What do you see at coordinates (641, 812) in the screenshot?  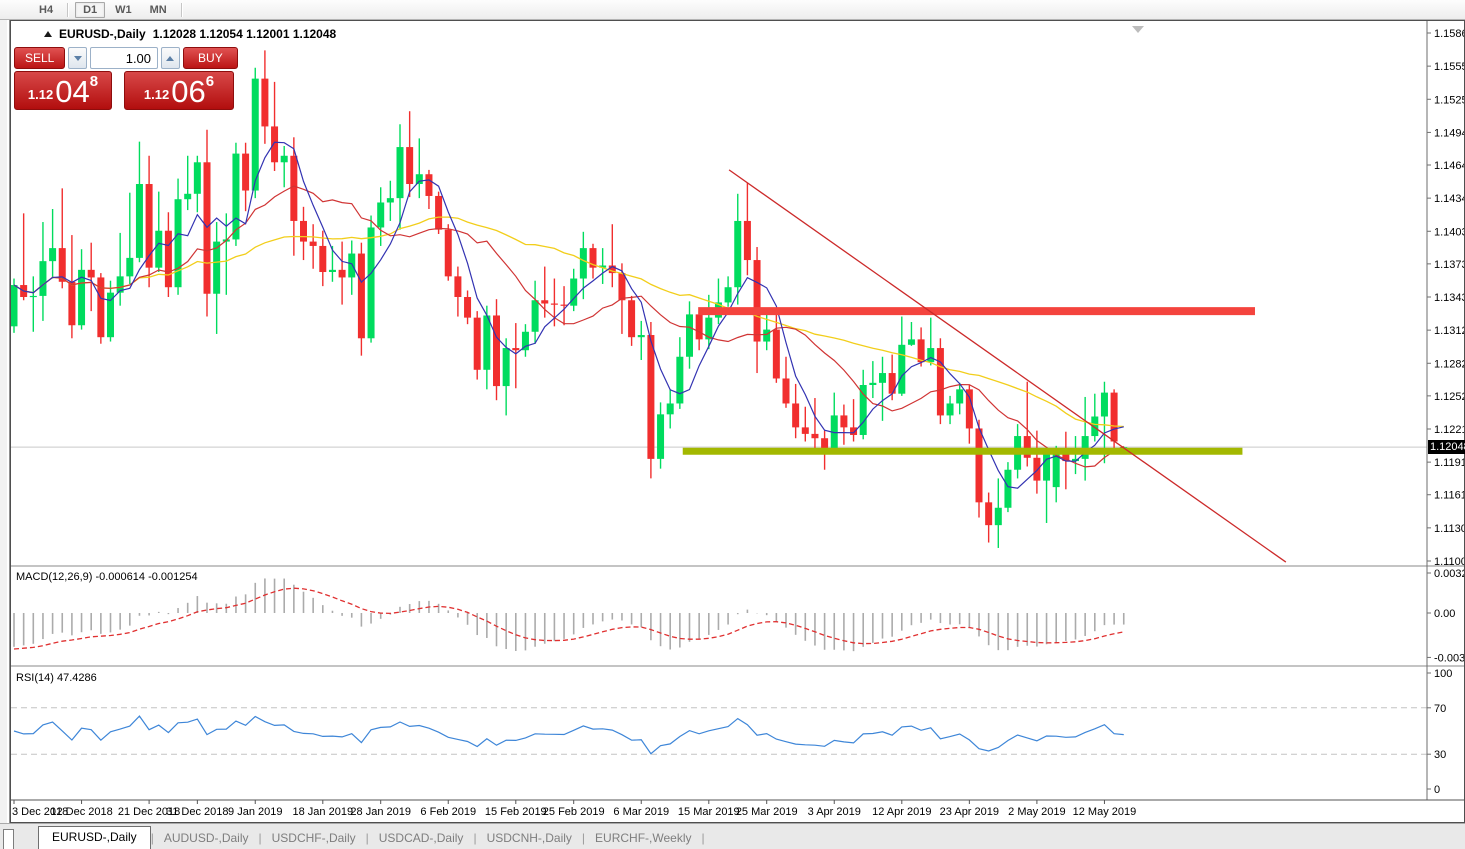 I see `time-axis-tick-label: 6 Mar 2019` at bounding box center [641, 812].